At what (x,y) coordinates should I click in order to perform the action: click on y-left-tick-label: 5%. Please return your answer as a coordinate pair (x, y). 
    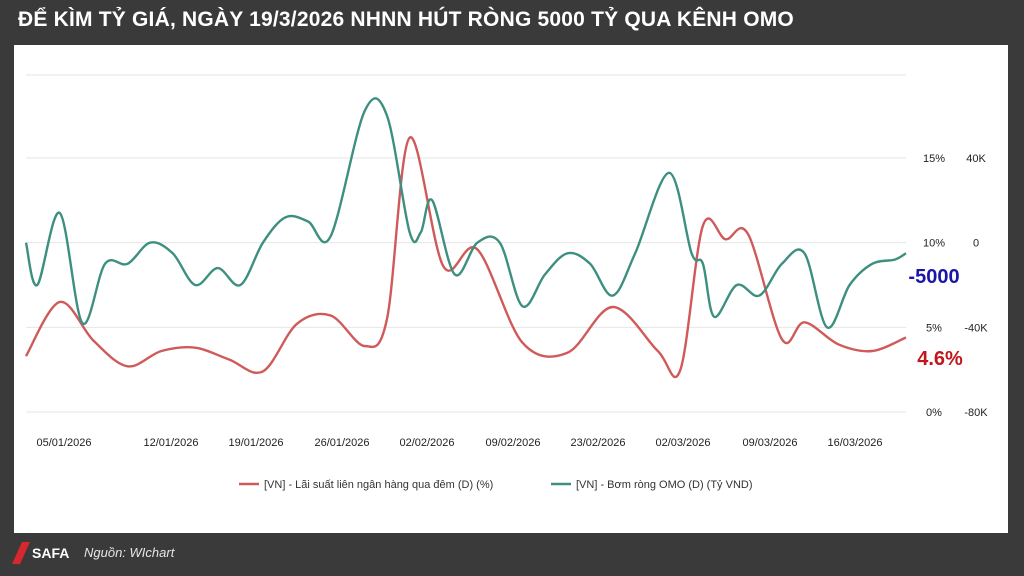
    Looking at the image, I should click on (934, 328).